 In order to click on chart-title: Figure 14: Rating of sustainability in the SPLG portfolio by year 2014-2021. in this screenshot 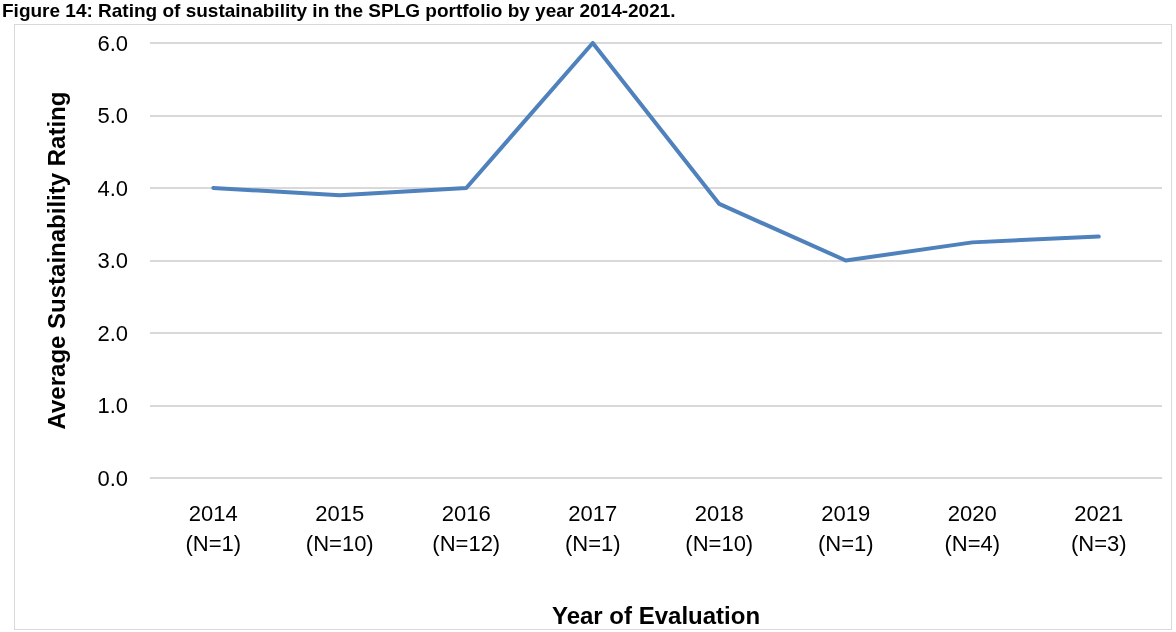, I will do `click(339, 11)`.